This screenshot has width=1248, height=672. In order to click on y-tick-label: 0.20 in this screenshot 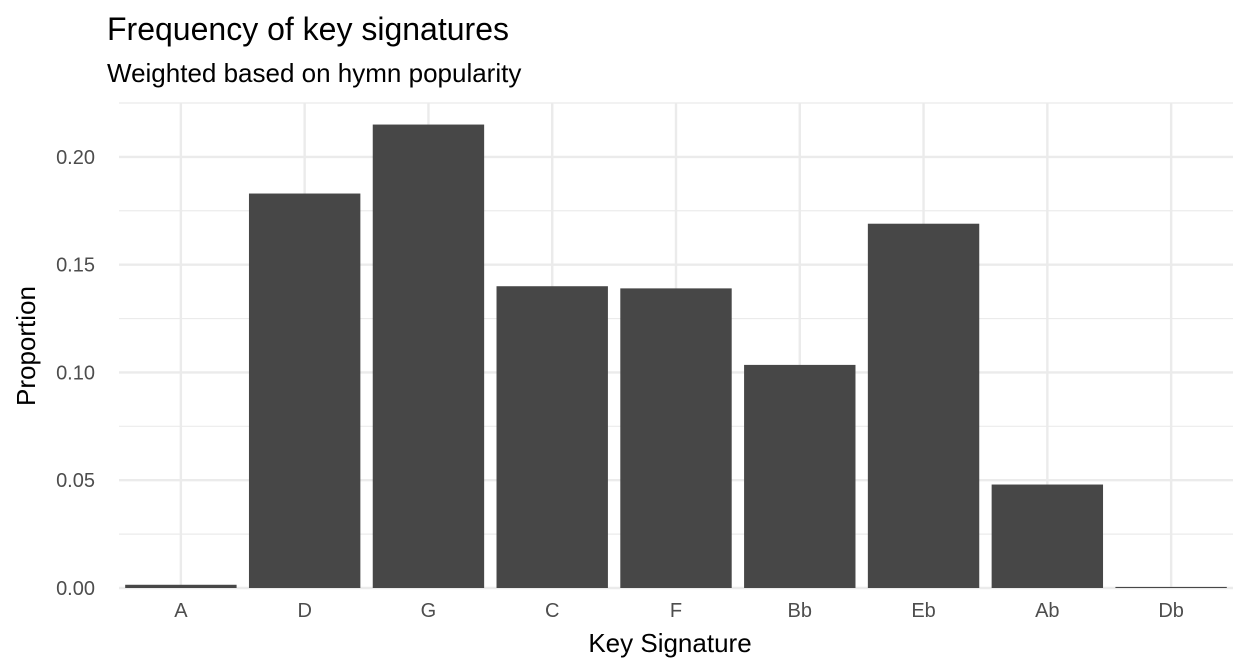, I will do `click(75, 158)`.